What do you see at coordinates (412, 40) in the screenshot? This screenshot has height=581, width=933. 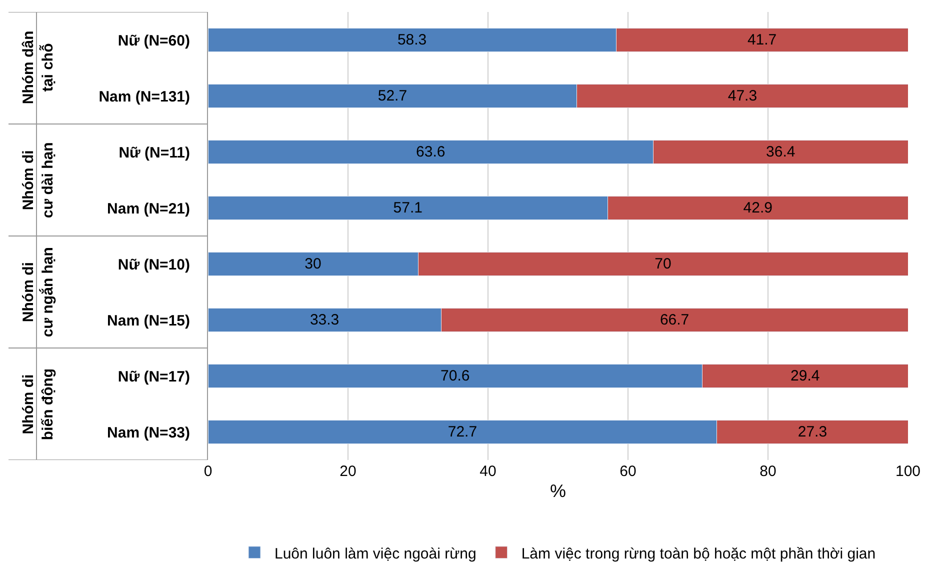 I see `data-label: 58.3` at bounding box center [412, 40].